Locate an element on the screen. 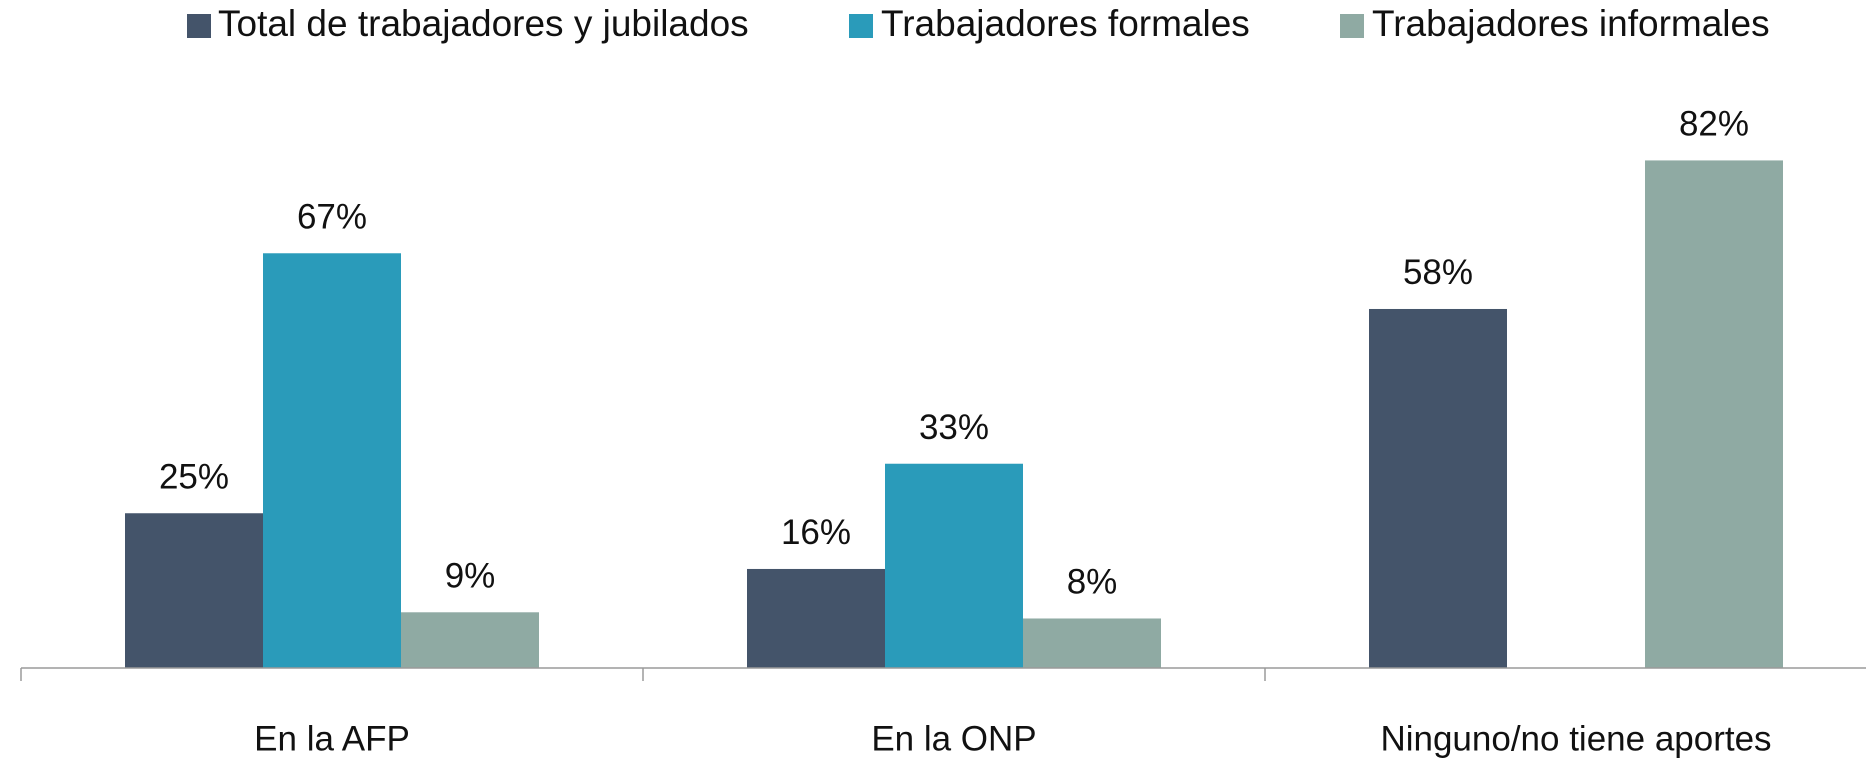 Image resolution: width=1867 pixels, height=768 pixels. value-label: 82% is located at coordinates (1714, 124).